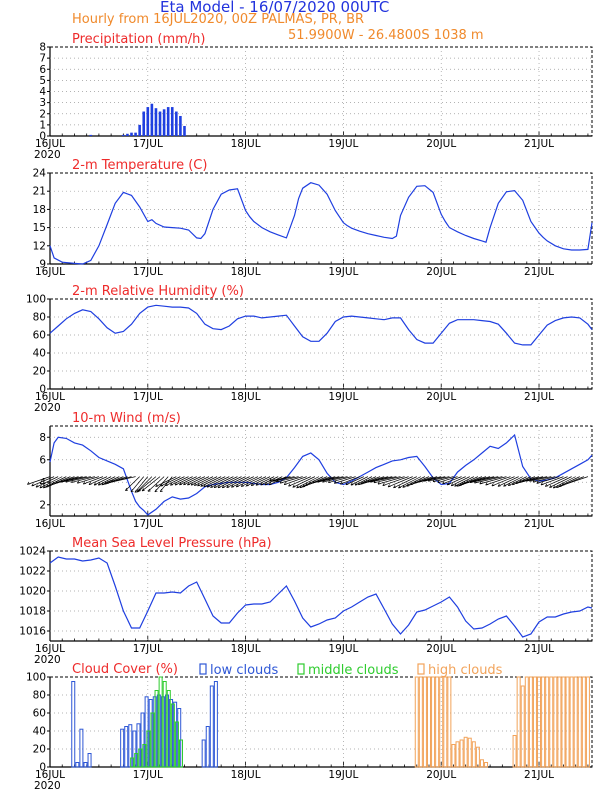  What do you see at coordinates (42, 265) in the screenshot?
I see `y-tick-label: 9` at bounding box center [42, 265].